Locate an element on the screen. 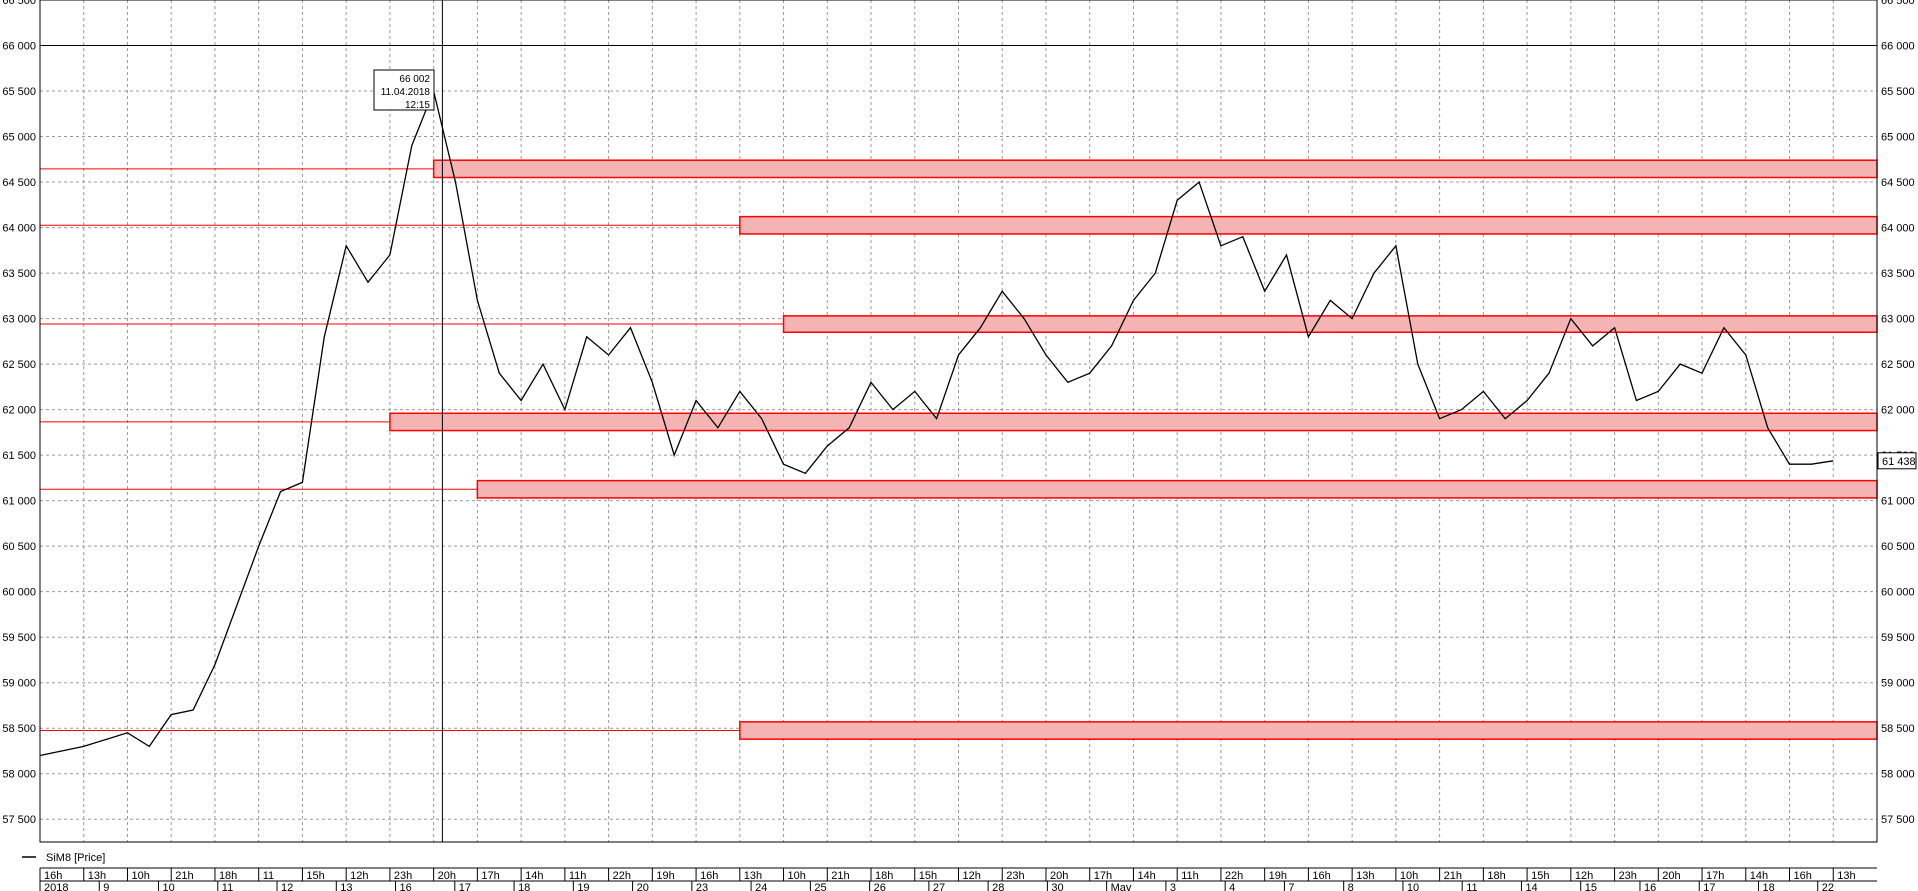 This screenshot has width=1918, height=891. x-tick-label-date: 15 is located at coordinates (1591, 886).